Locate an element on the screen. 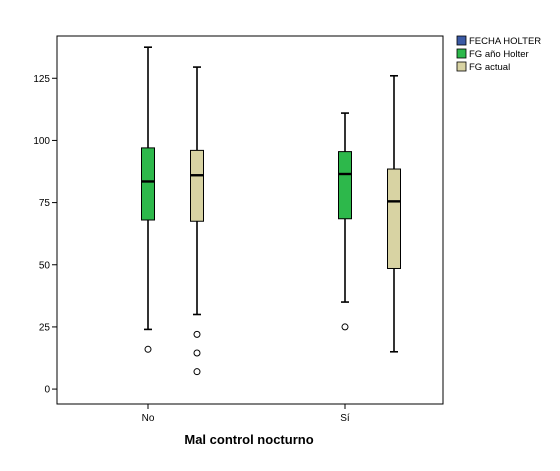 Image resolution: width=560 pixels, height=471 pixels. y-tick-label: 125 is located at coordinates (41, 79).